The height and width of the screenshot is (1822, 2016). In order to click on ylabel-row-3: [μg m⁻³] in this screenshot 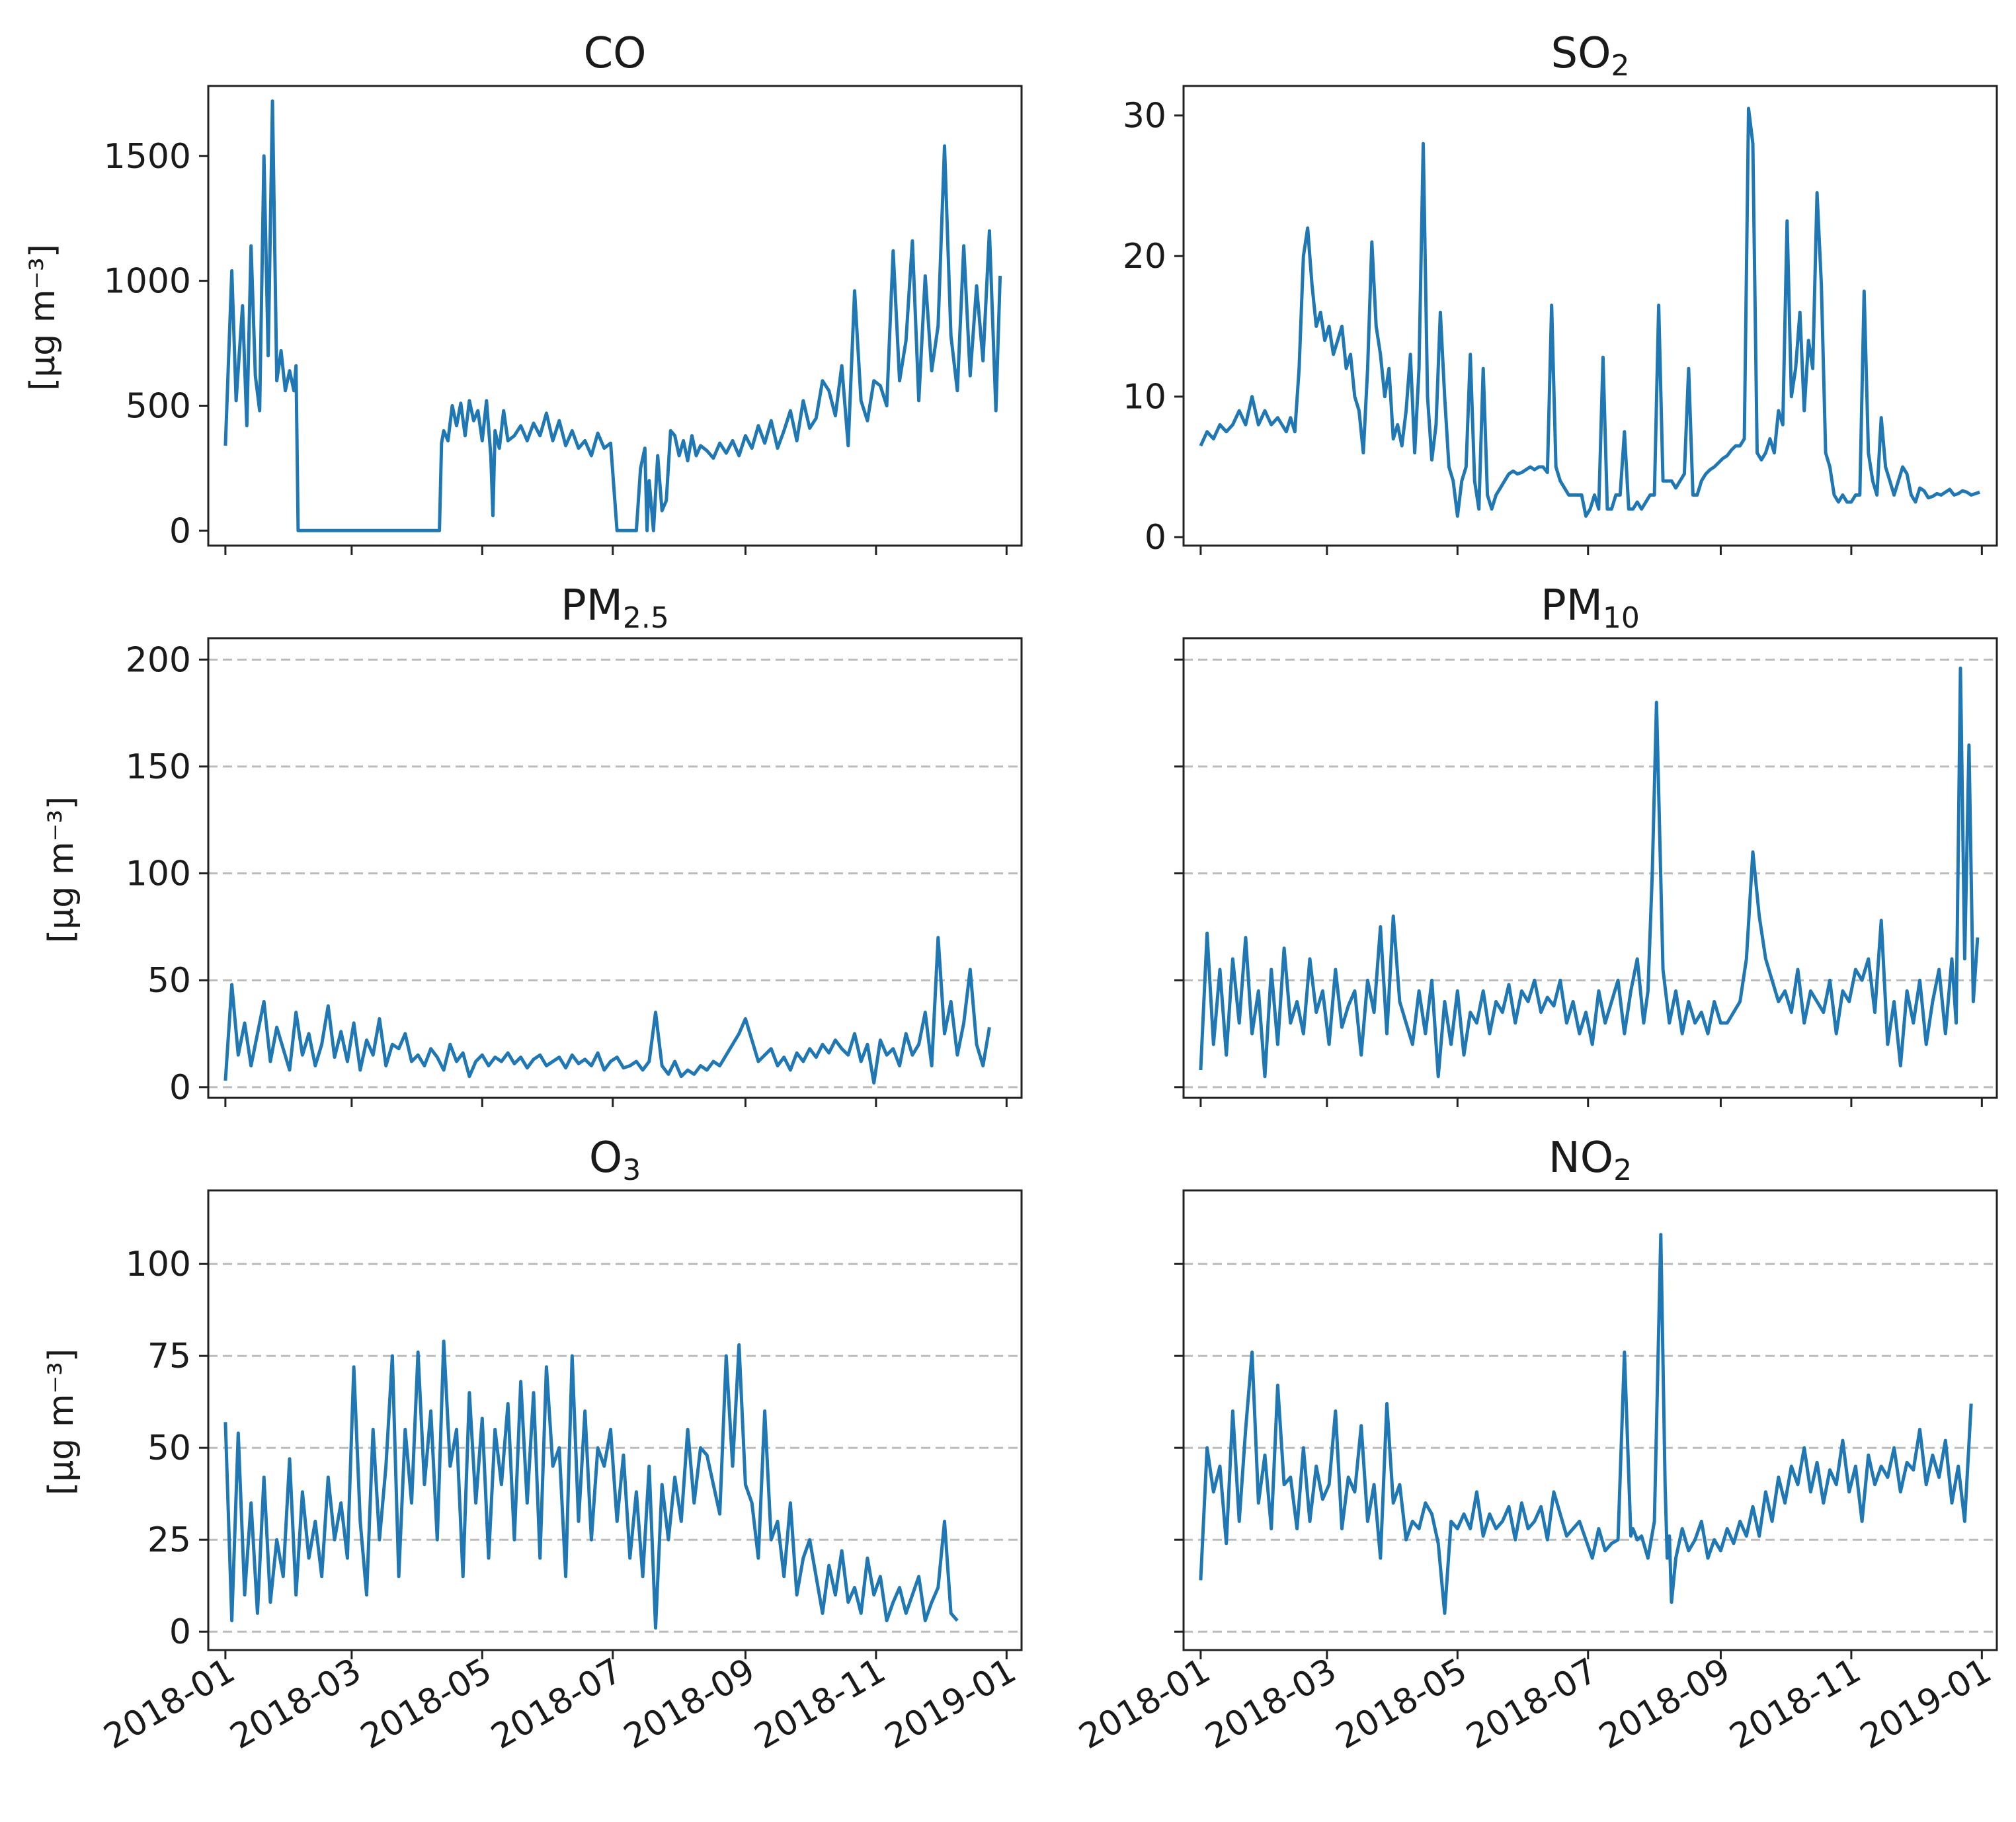, I will do `click(61, 1422)`.